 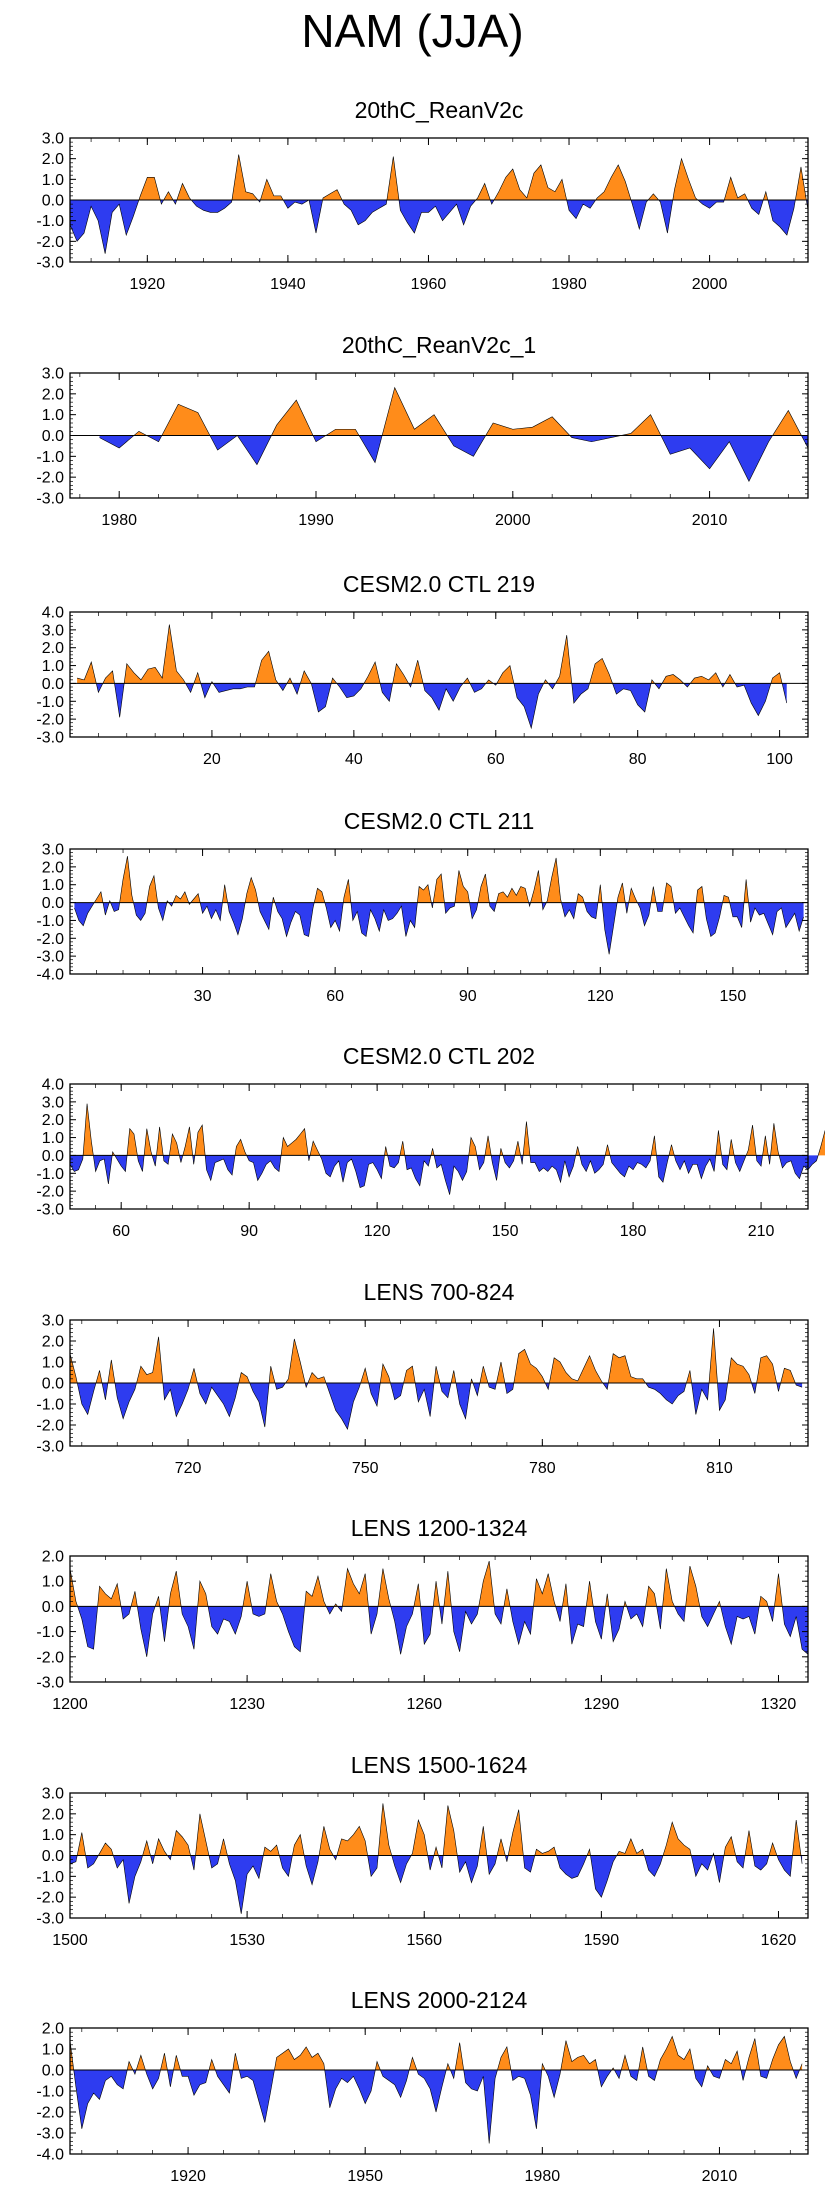 I want to click on panel-title: LENS 700-824, so click(x=439, y=1292).